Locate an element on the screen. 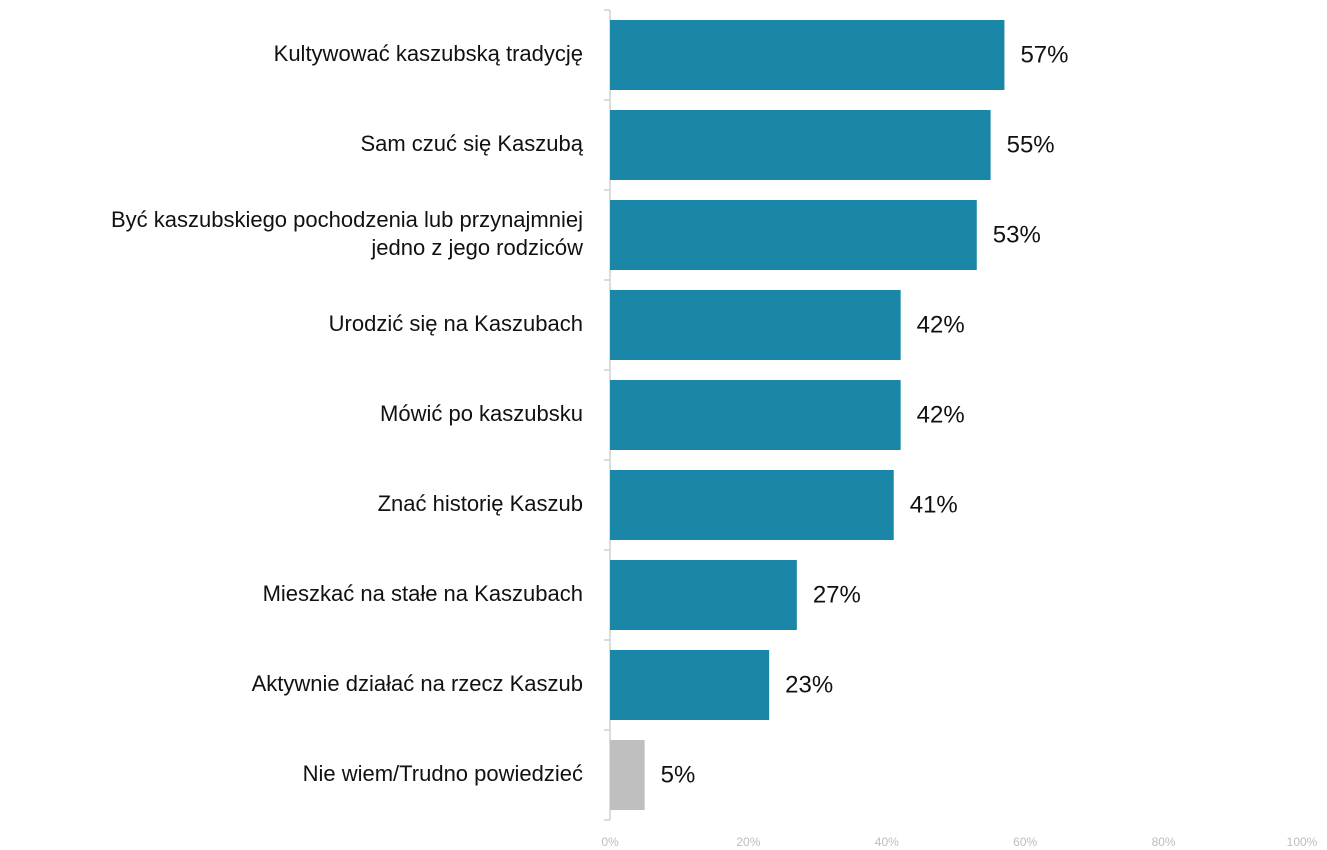 This screenshot has width=1327, height=850. value-label: 5% is located at coordinates (678, 774).